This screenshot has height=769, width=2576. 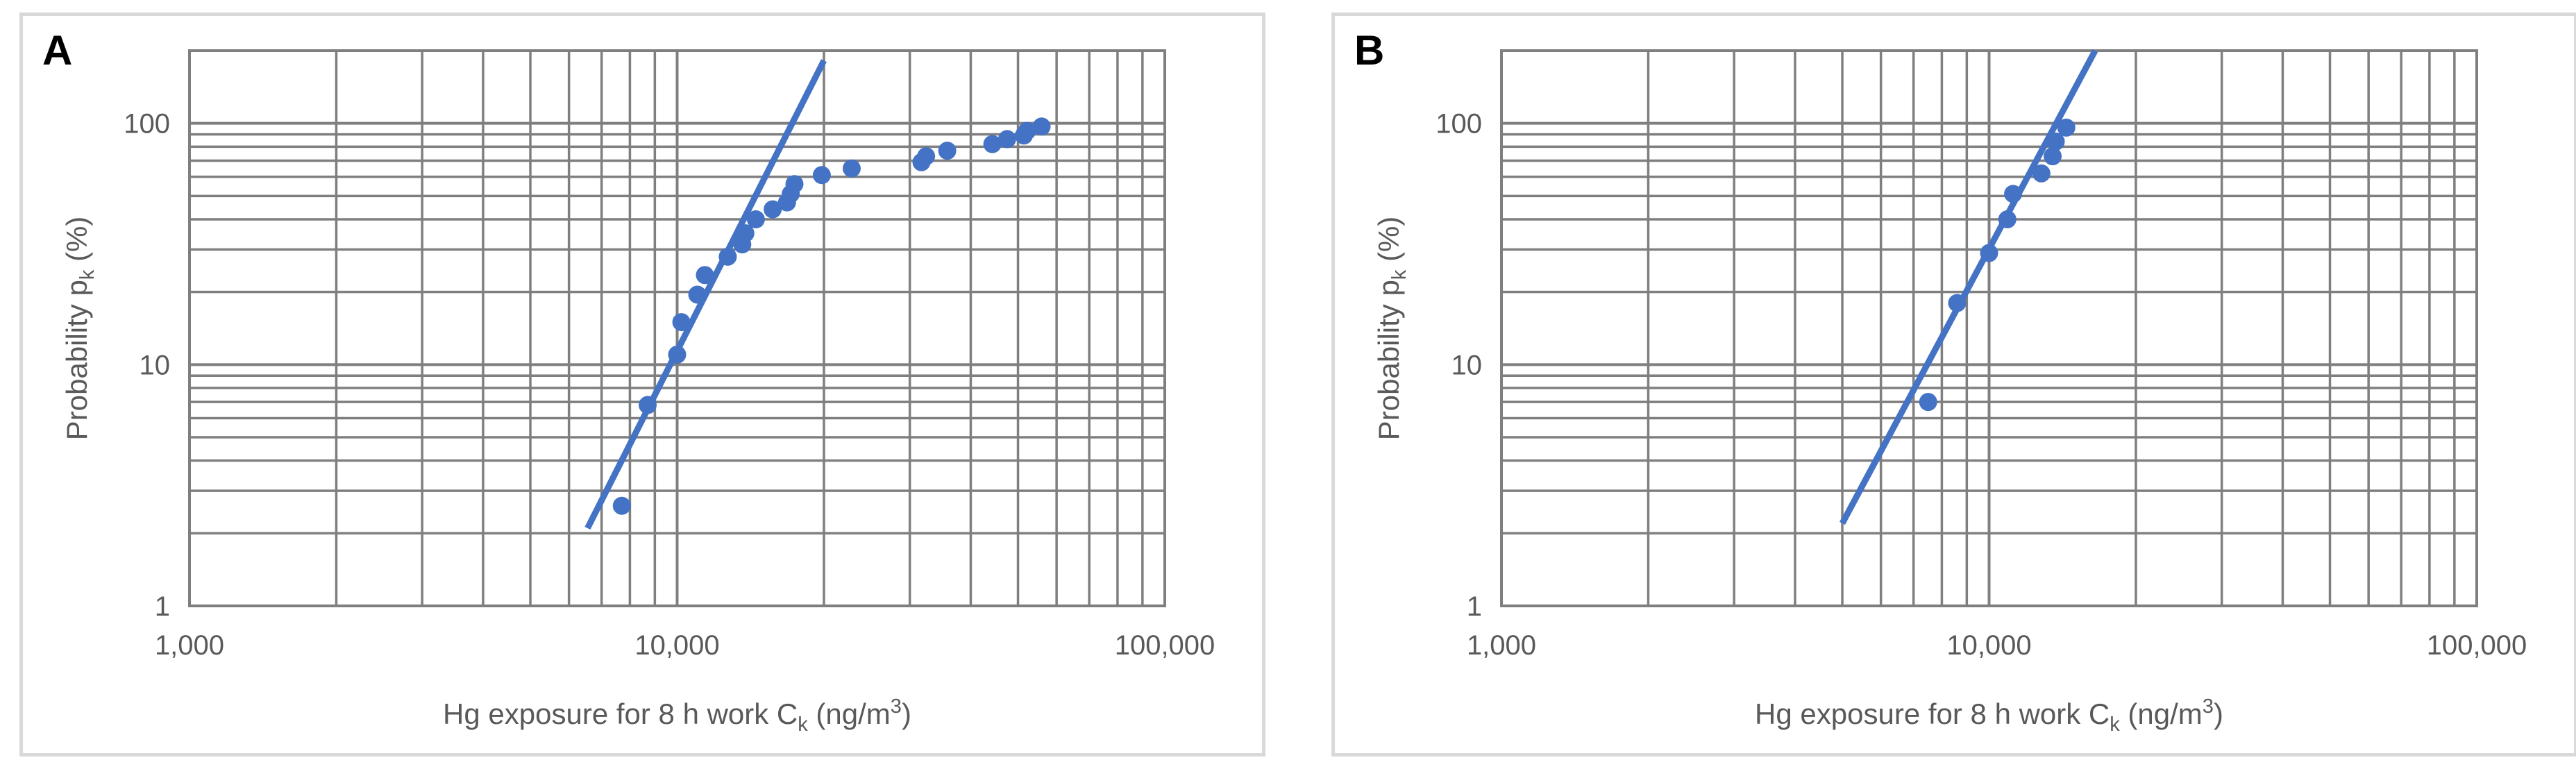 I want to click on trendline, so click(x=1969, y=287).